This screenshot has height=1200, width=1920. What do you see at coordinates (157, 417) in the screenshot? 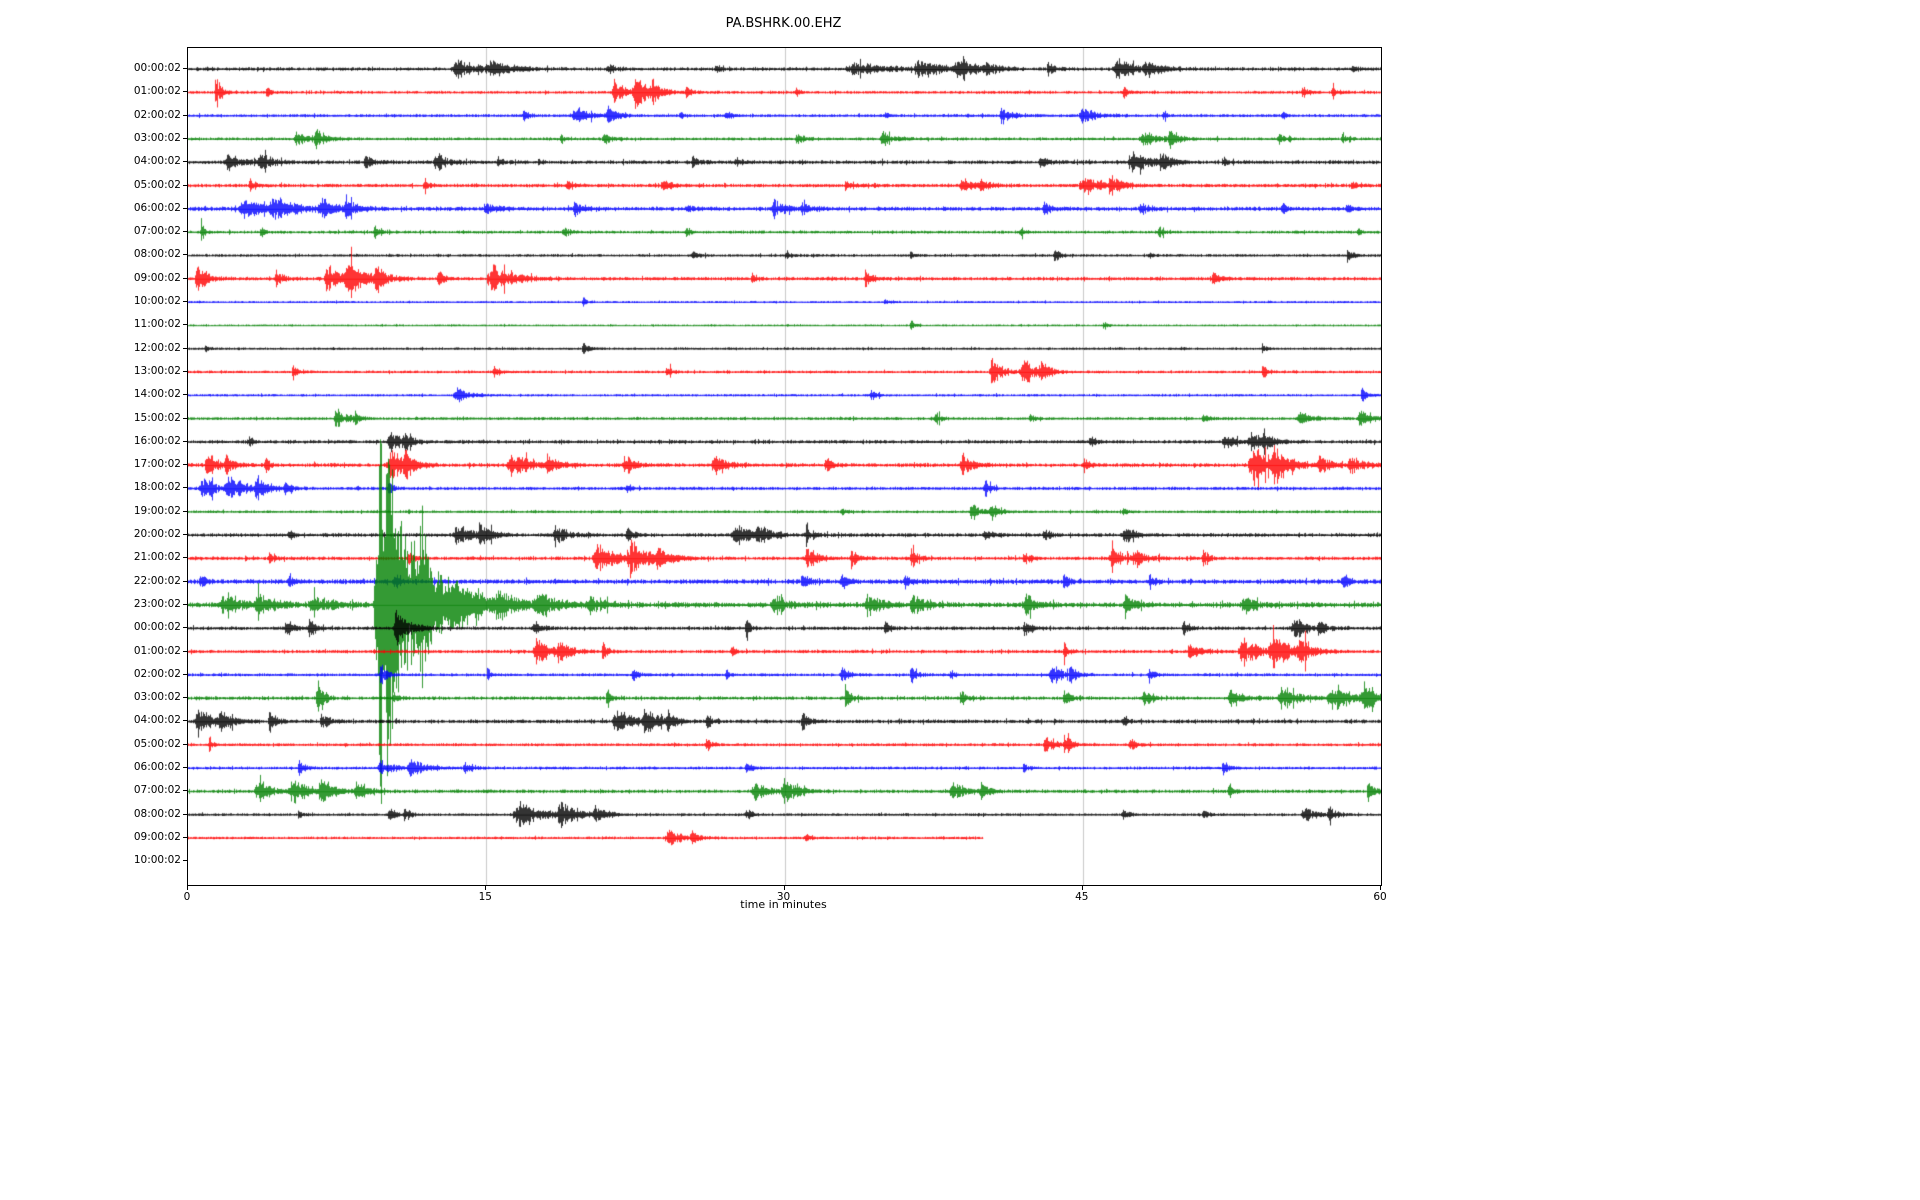
I see `row-time-label: 15:00:02` at bounding box center [157, 417].